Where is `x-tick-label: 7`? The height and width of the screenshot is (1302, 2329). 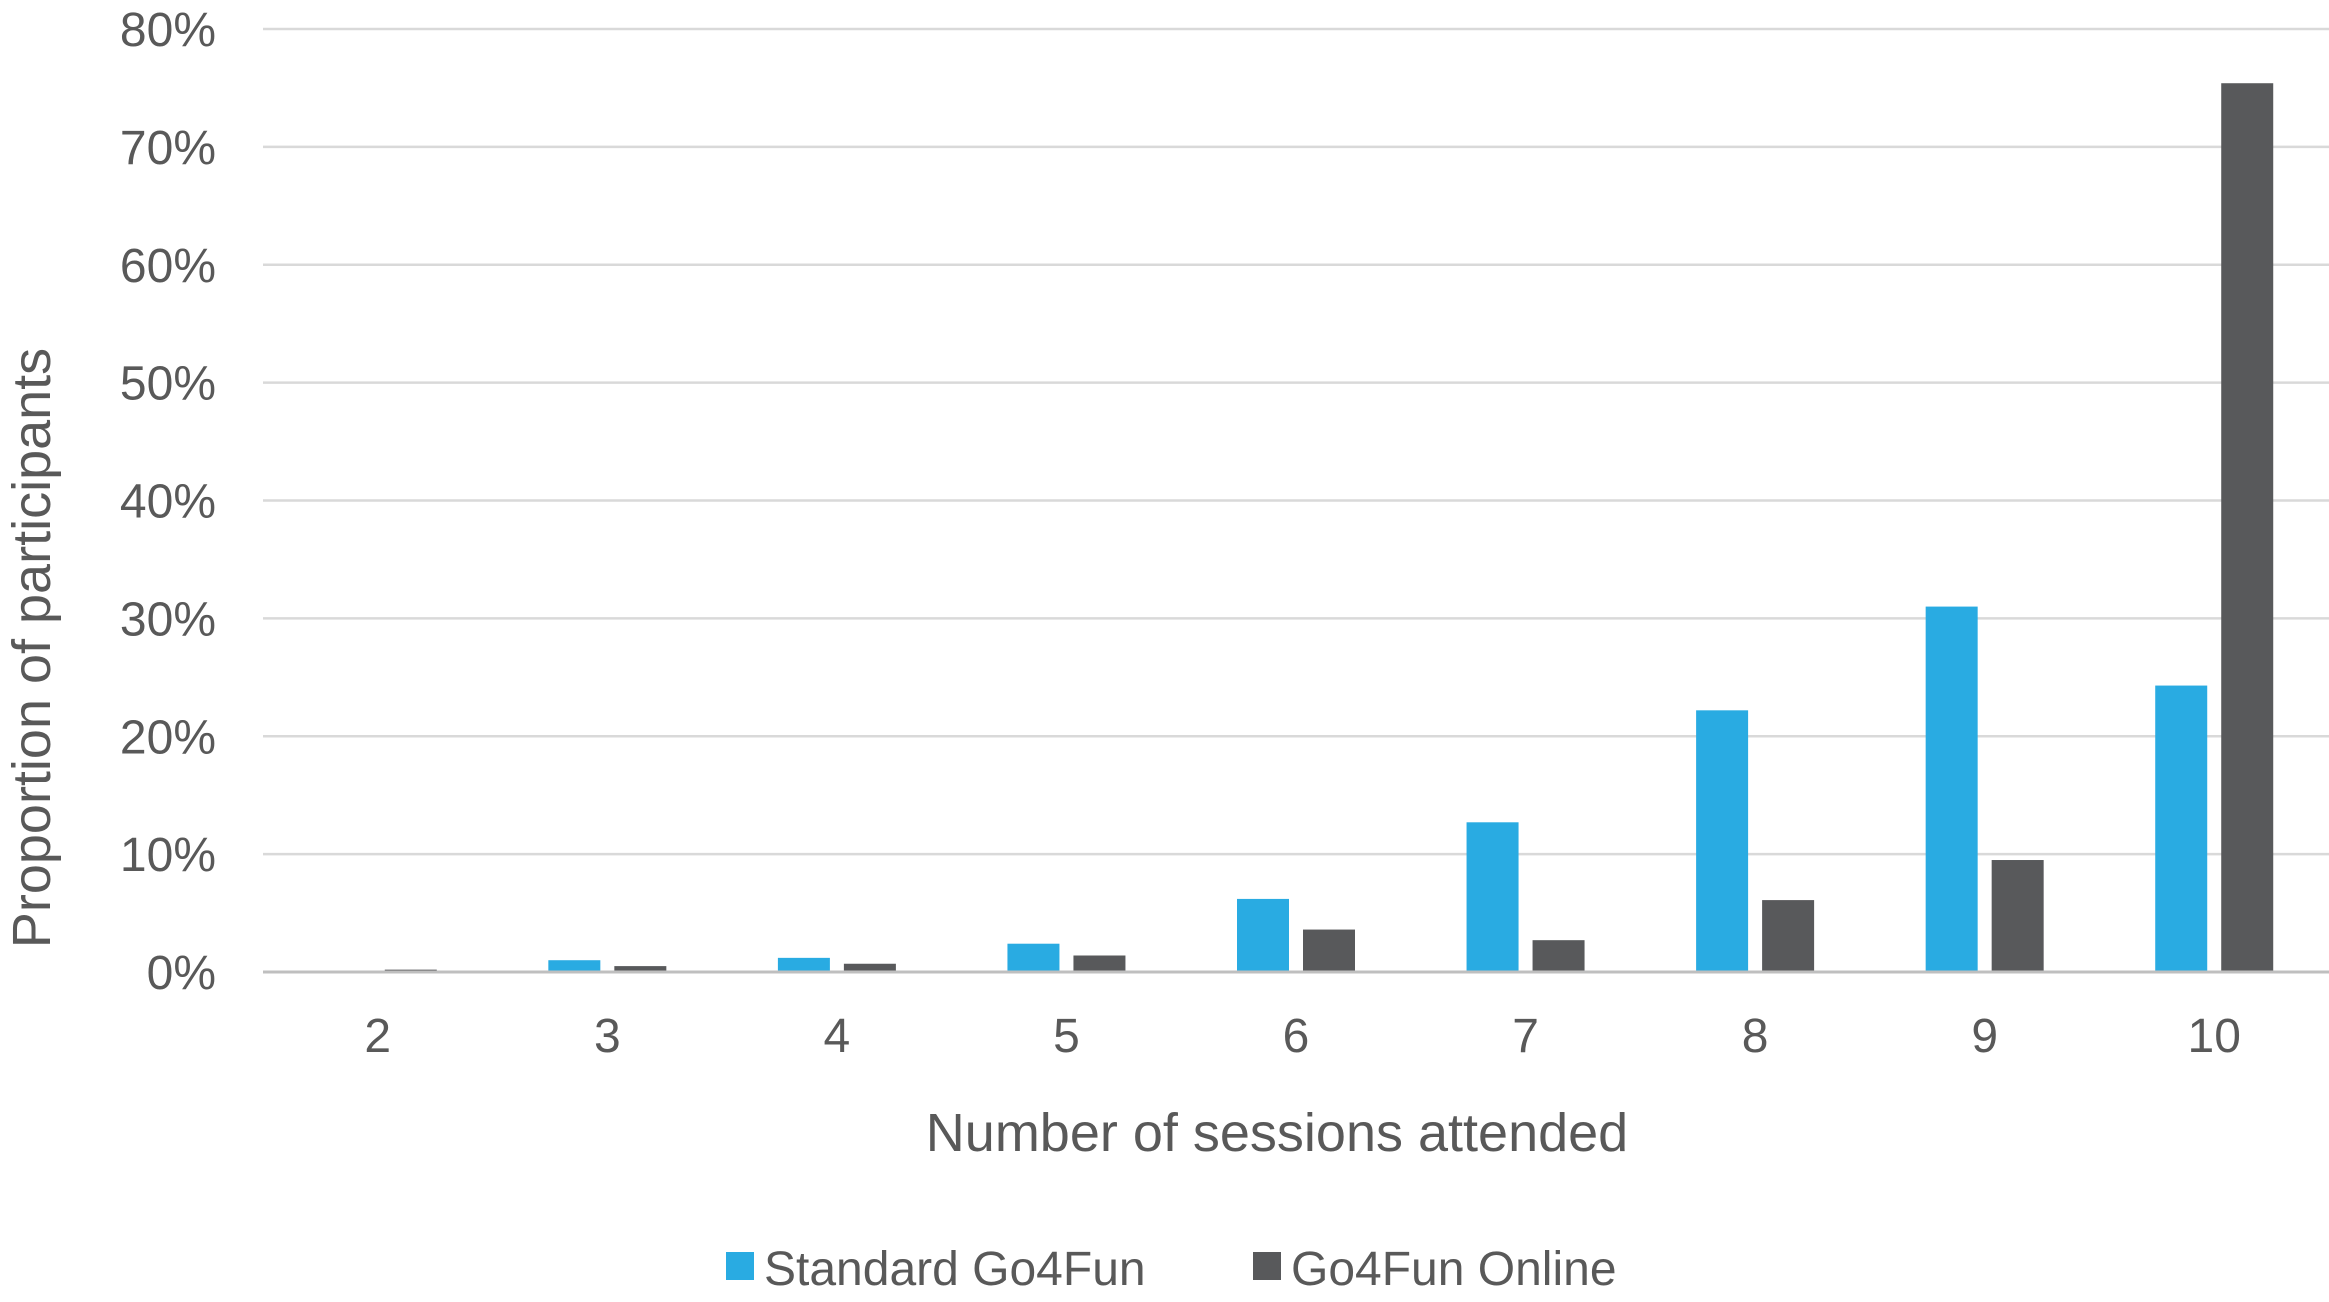 x-tick-label: 7 is located at coordinates (1525, 1036).